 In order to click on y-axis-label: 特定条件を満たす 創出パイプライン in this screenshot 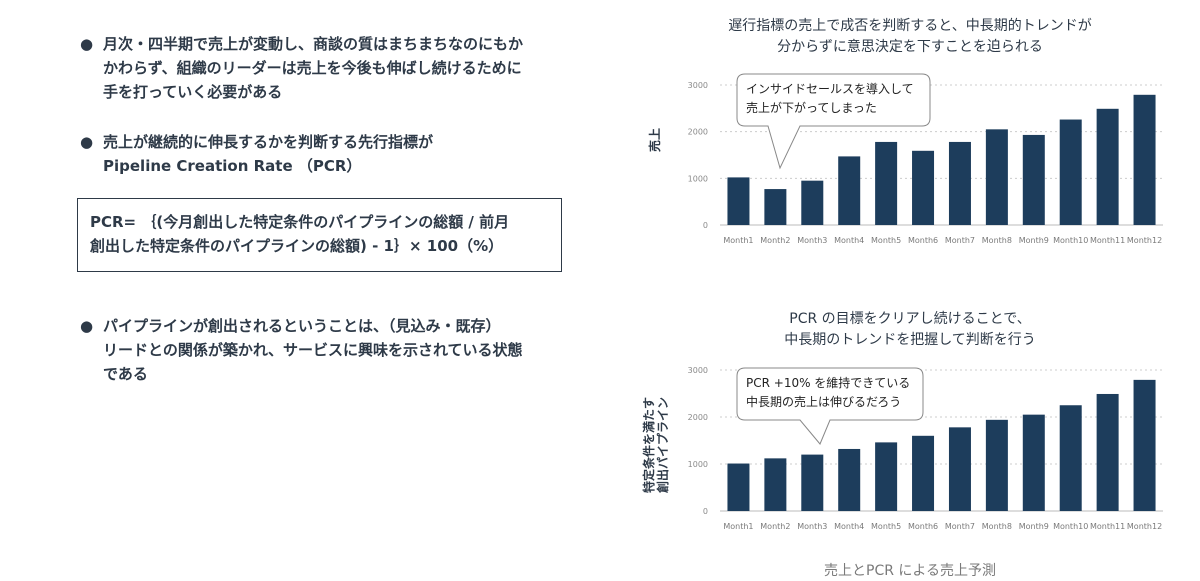, I will do `click(655, 445)`.